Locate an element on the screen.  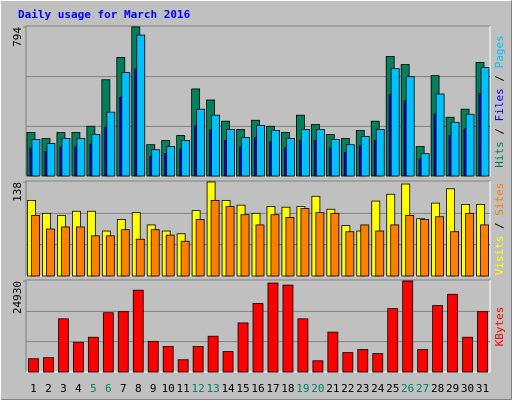
legend: Visits / Sites is located at coordinates (499, 229).